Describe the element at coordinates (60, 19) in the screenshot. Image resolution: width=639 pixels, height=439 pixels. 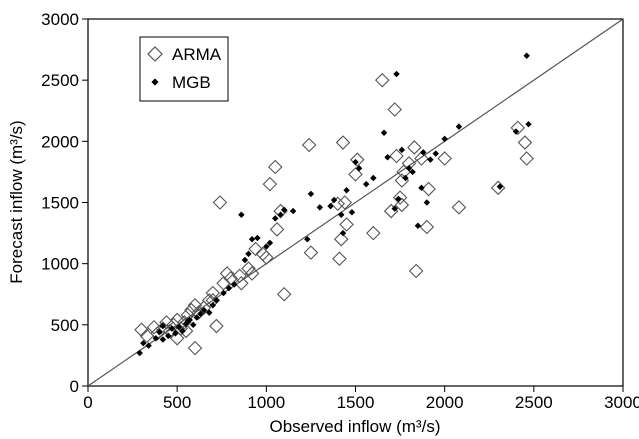
I see `y-tick-label: 3000` at that location.